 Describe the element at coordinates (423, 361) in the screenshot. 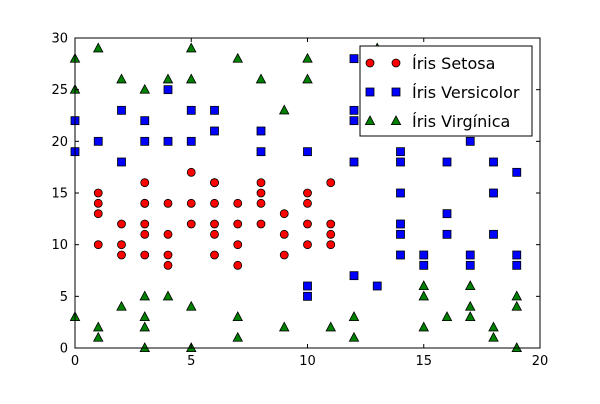

I see `x-tick-label: 15` at that location.